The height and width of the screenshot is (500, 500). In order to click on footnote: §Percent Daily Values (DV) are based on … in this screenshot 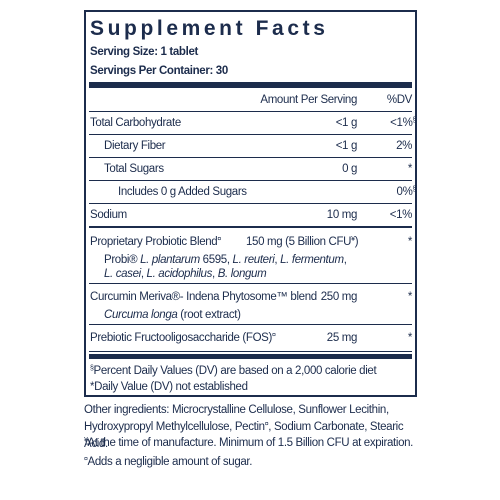, I will do `click(233, 371)`.